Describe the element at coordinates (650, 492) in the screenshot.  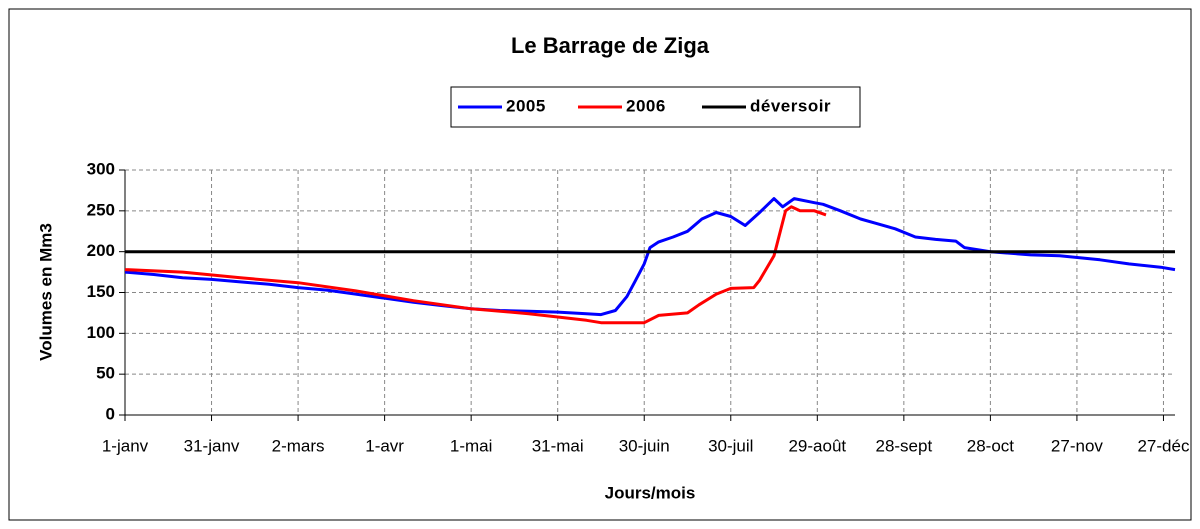
I see `x-axis-label: Jours/mois` at that location.